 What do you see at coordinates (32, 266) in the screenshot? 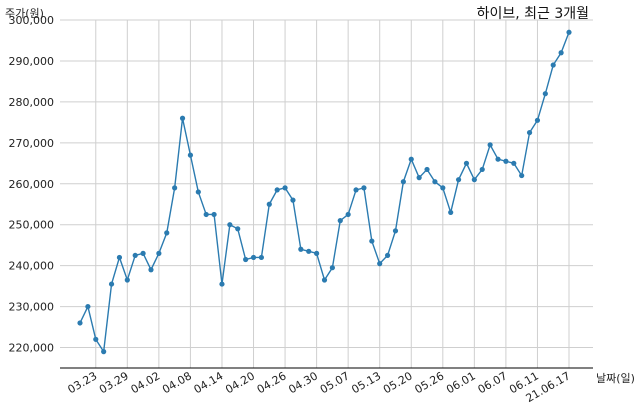
I see `y-tick-label: 240,000` at bounding box center [32, 266].